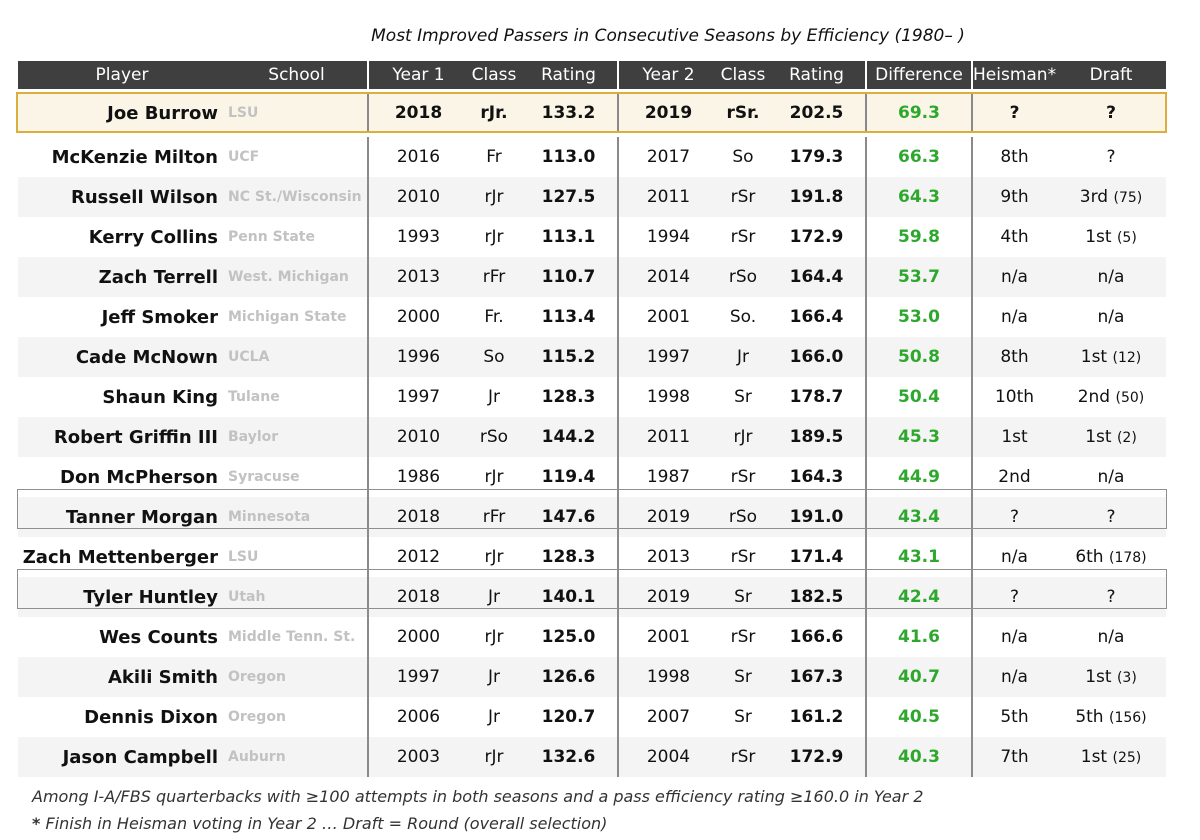 This screenshot has height=840, width=1200. Describe the element at coordinates (743, 237) in the screenshot. I see `cell-class2: rSr` at that location.